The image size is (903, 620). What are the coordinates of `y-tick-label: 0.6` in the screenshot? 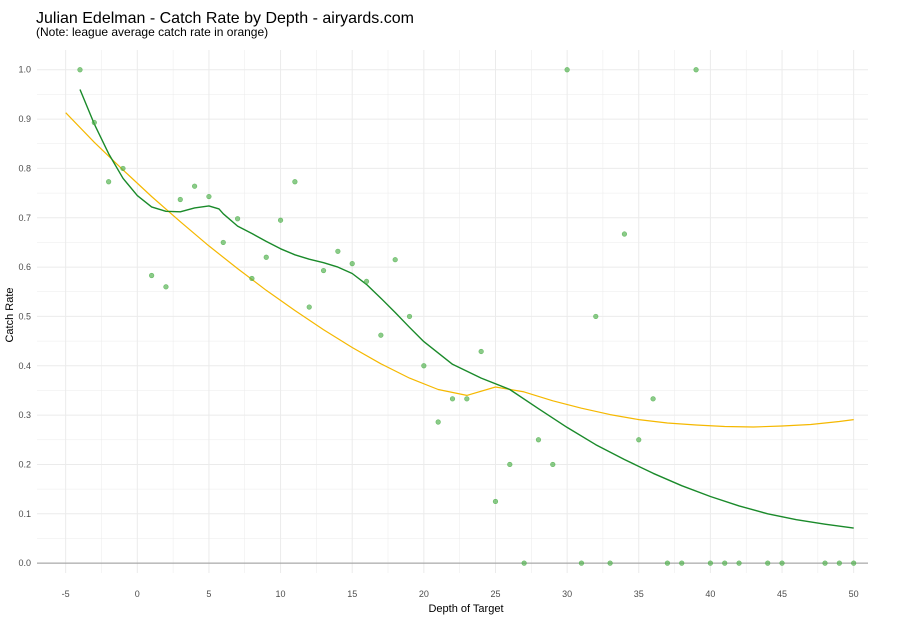 It's located at (24, 267).